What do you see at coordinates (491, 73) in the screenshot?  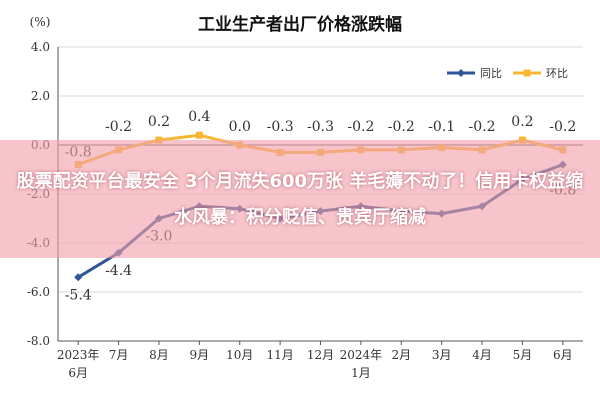 I see `legend-label: 同比` at bounding box center [491, 73].